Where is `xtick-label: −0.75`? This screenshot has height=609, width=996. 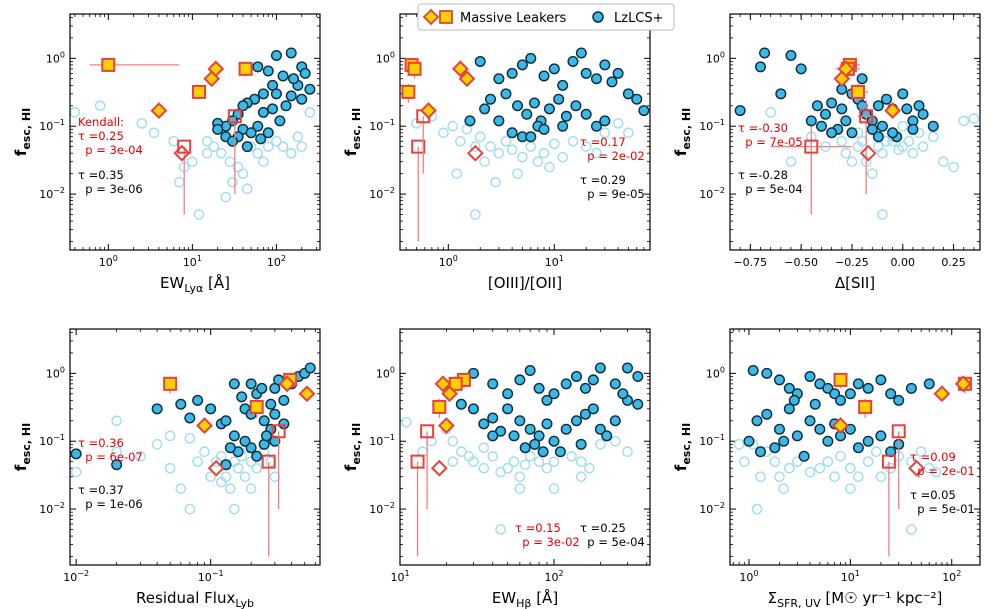 xtick-label: −0.75 is located at coordinates (750, 262).